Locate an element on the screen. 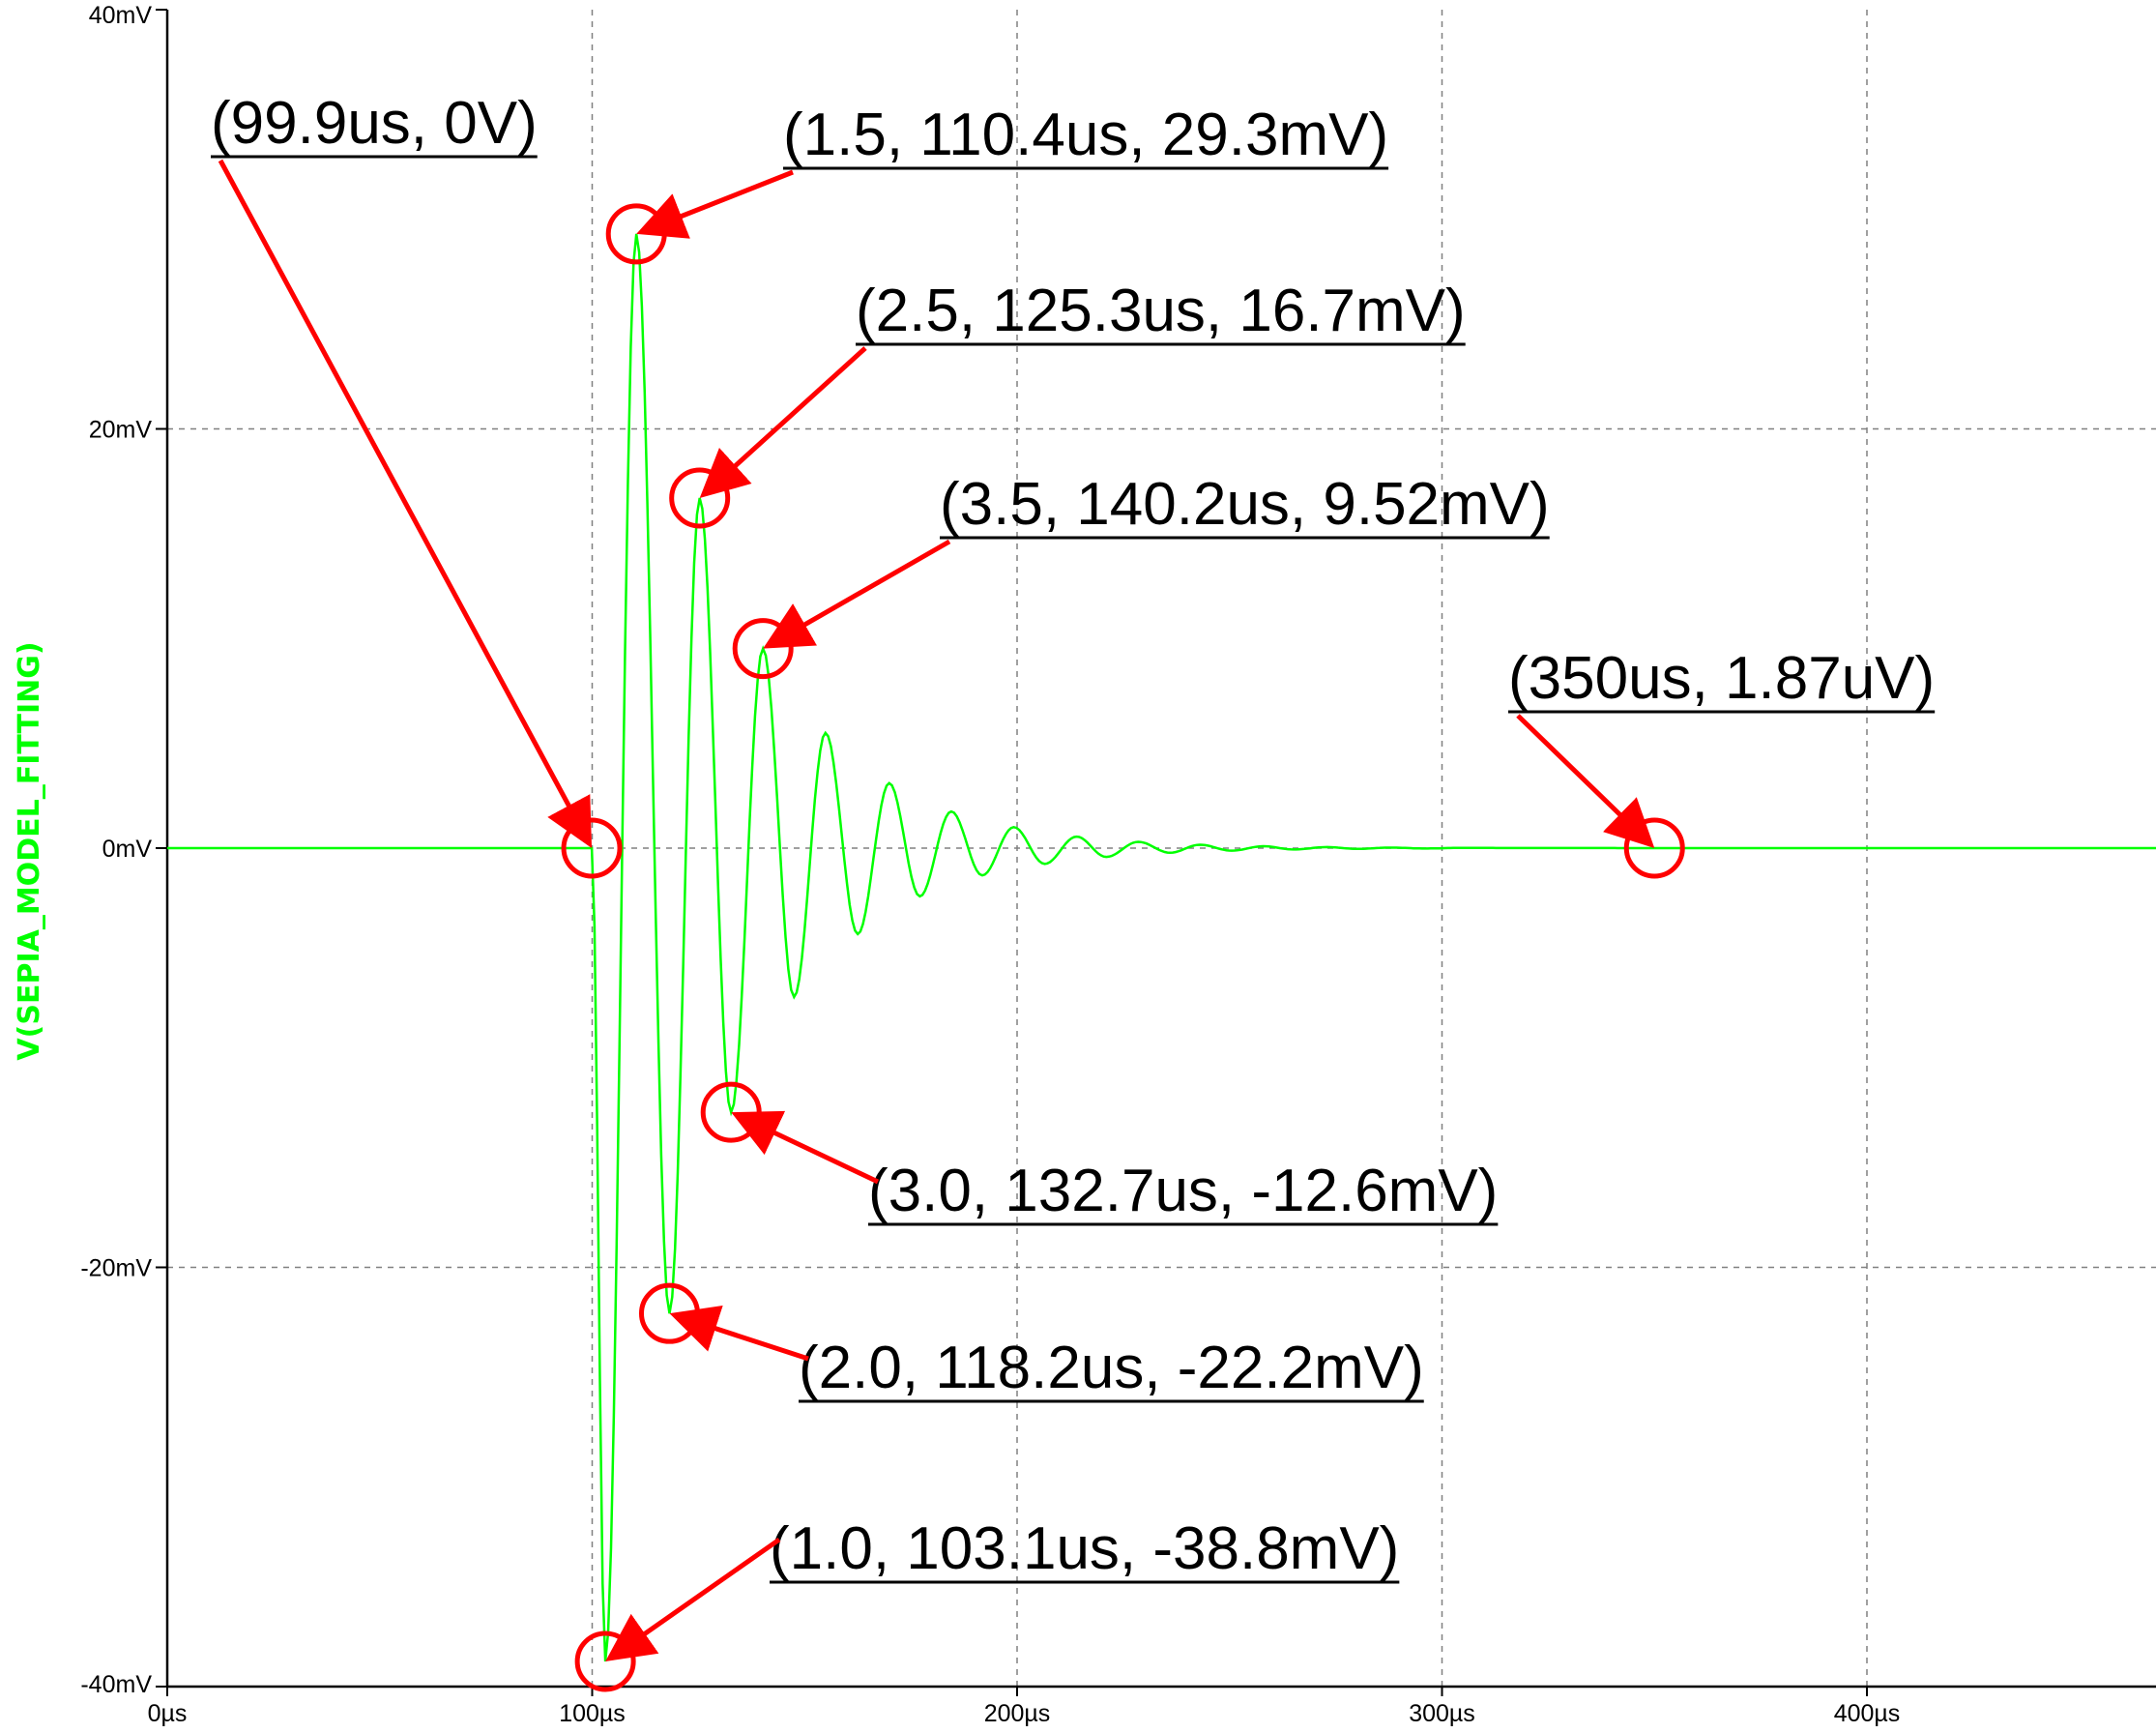 The image size is (2156, 1733). x-tick-label: 400µs is located at coordinates (1867, 1713).